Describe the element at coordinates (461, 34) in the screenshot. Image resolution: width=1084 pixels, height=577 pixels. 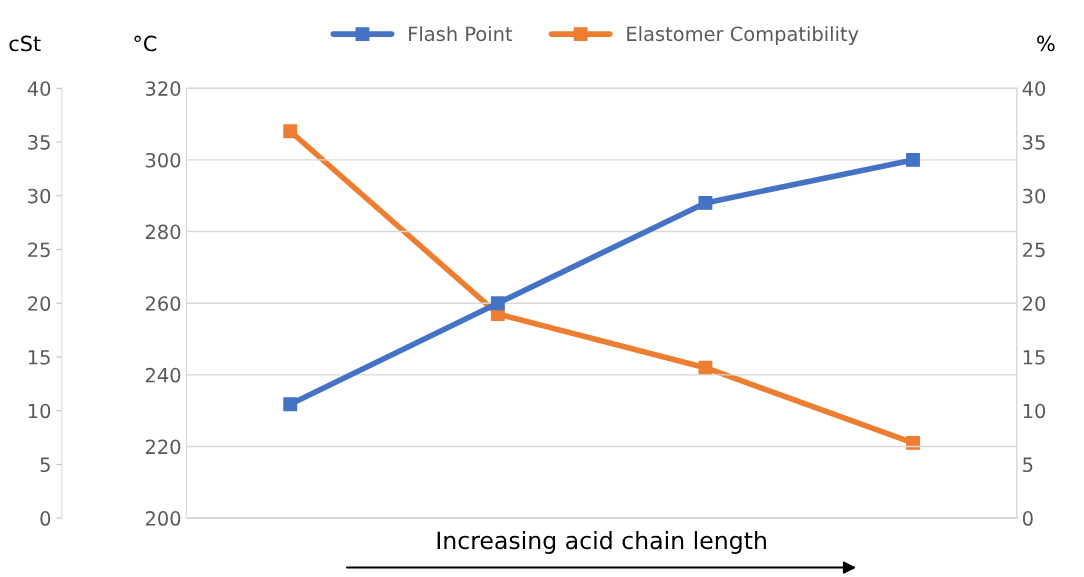
I see `legend-label: Flash Point` at that location.